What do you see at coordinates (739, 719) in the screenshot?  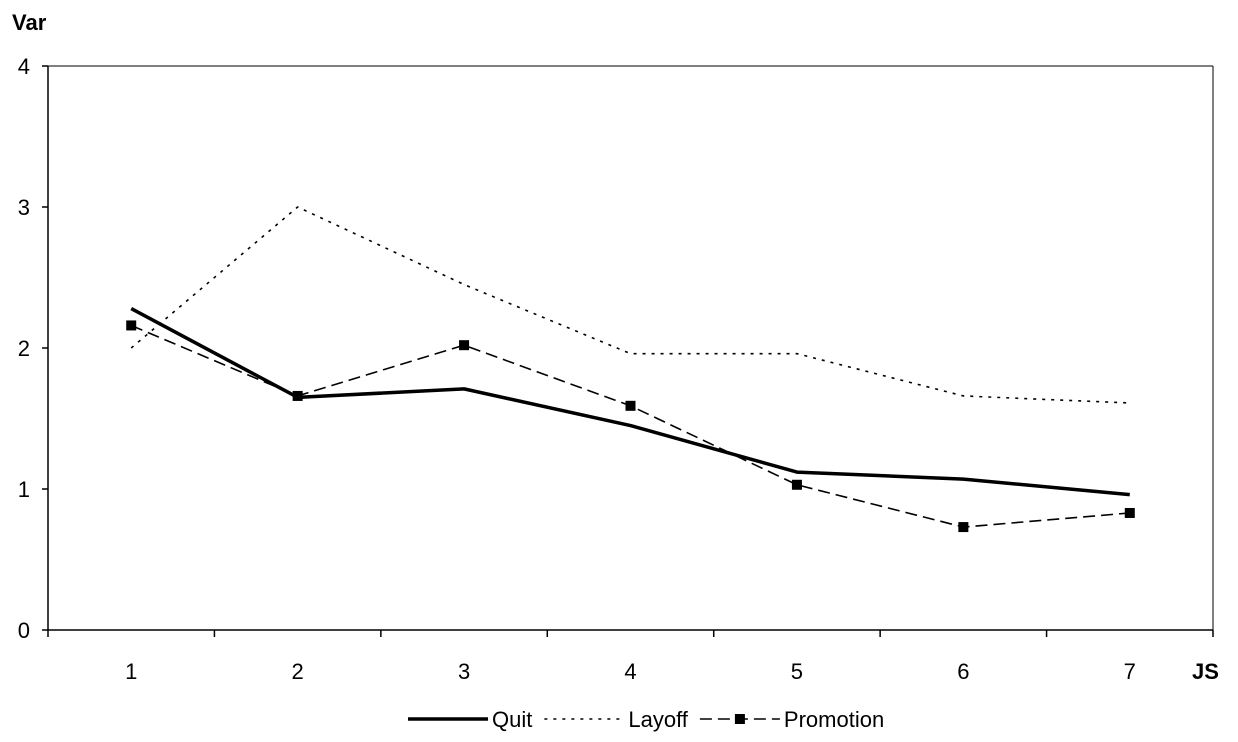 I see `legend-marker` at bounding box center [739, 719].